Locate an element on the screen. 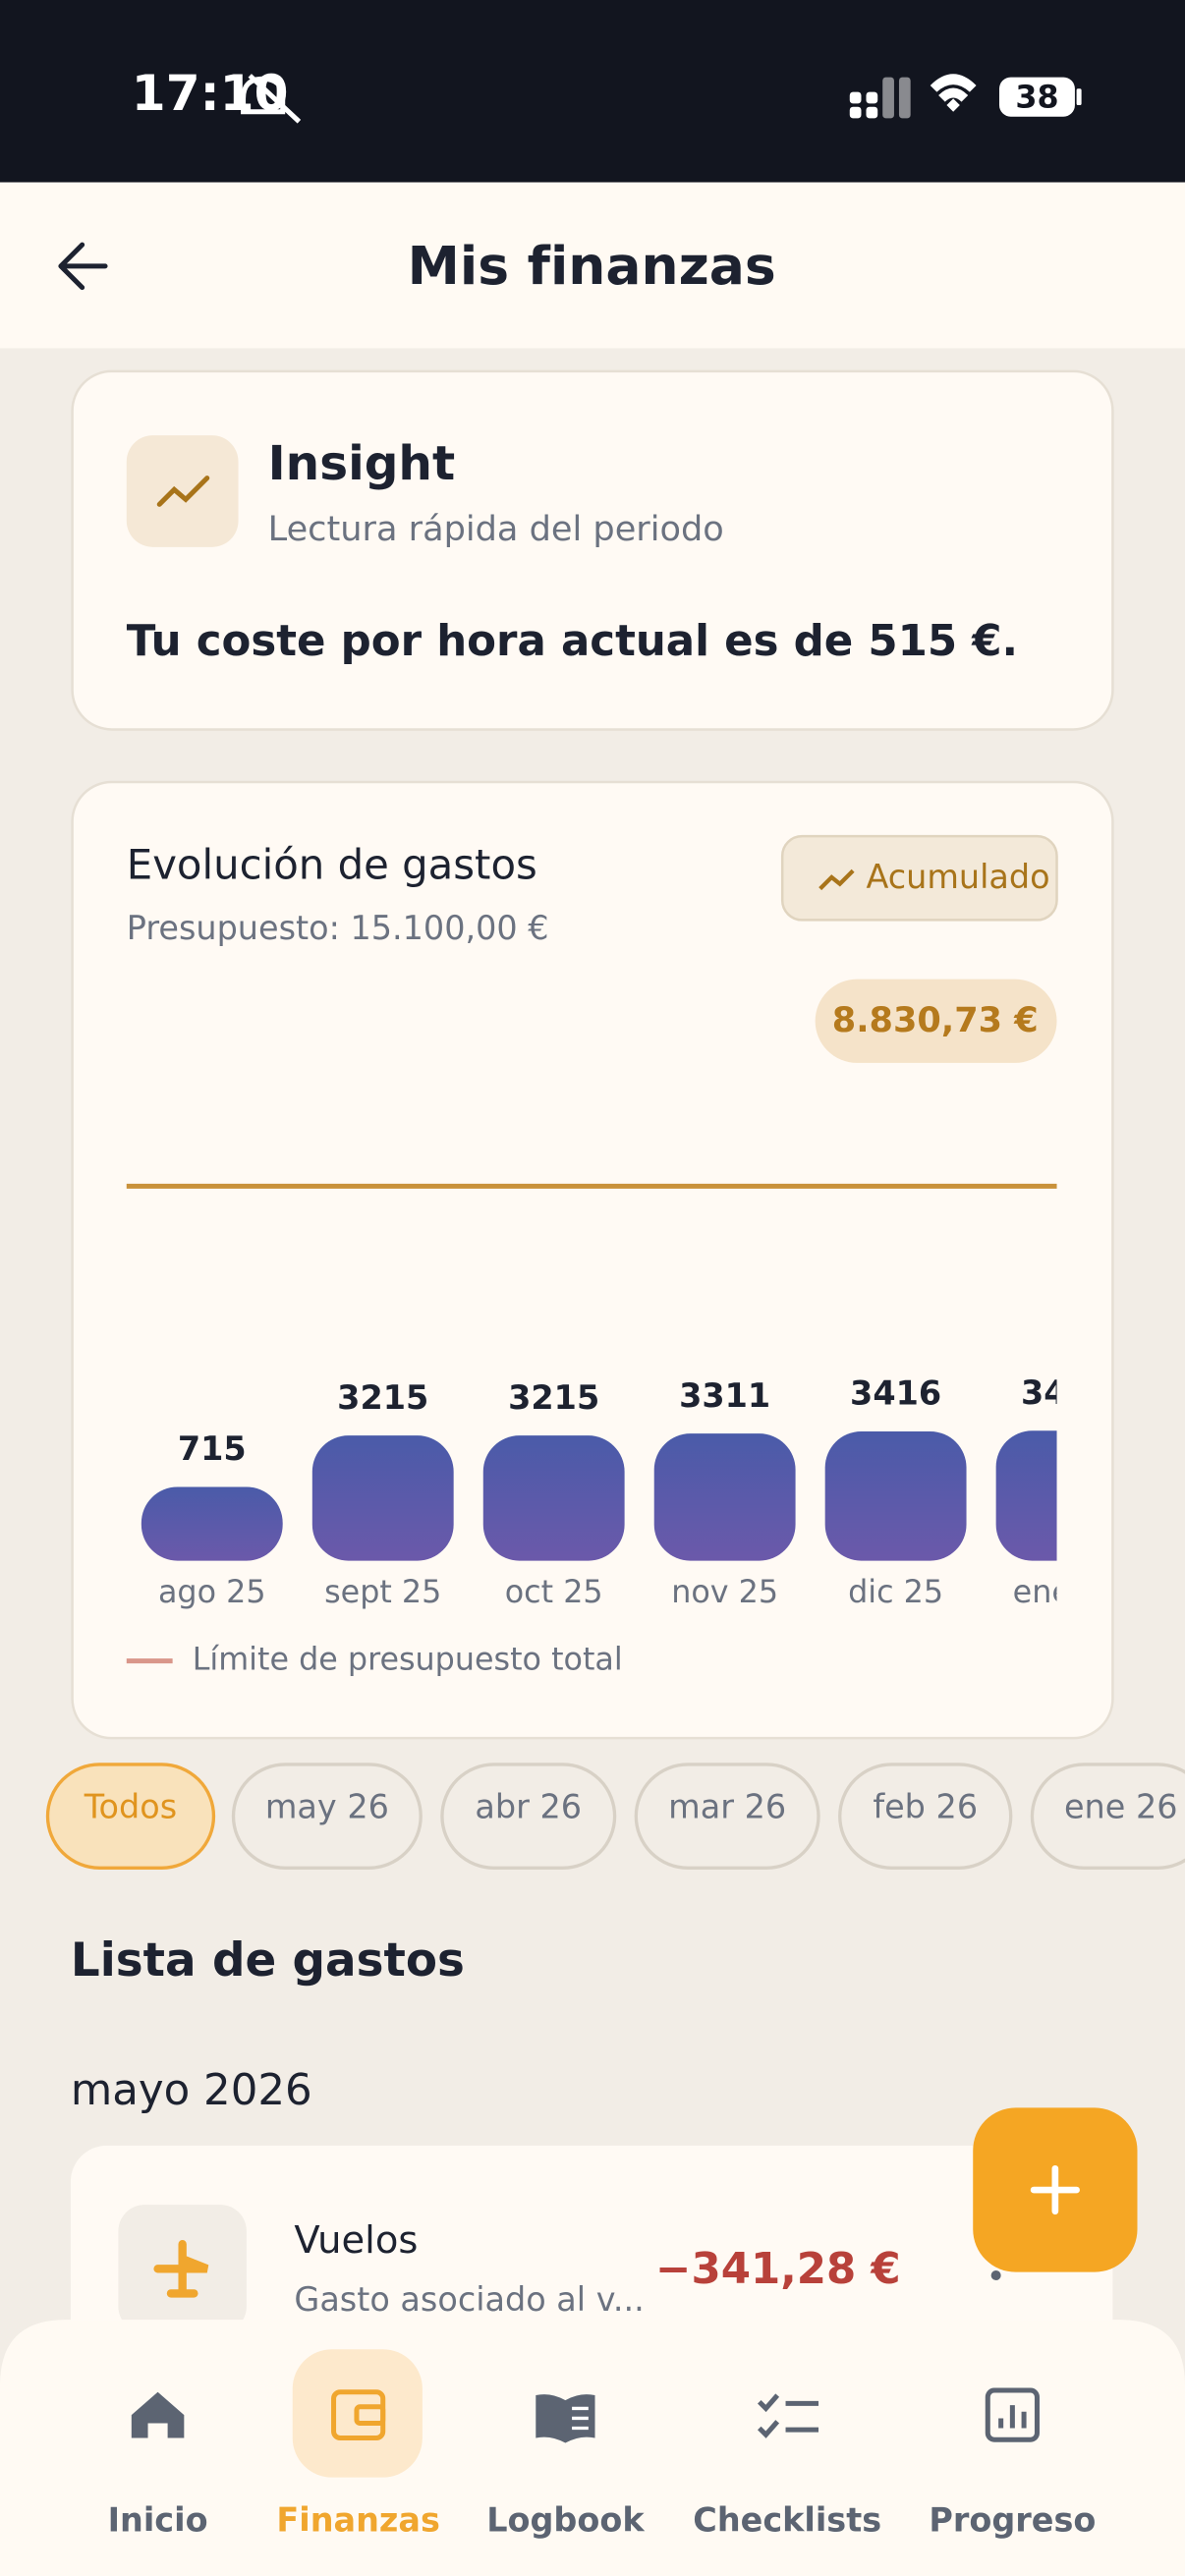 Image resolution: width=1185 pixels, height=2576 pixels. expense-amount: −341,28 € is located at coordinates (778, 2269).